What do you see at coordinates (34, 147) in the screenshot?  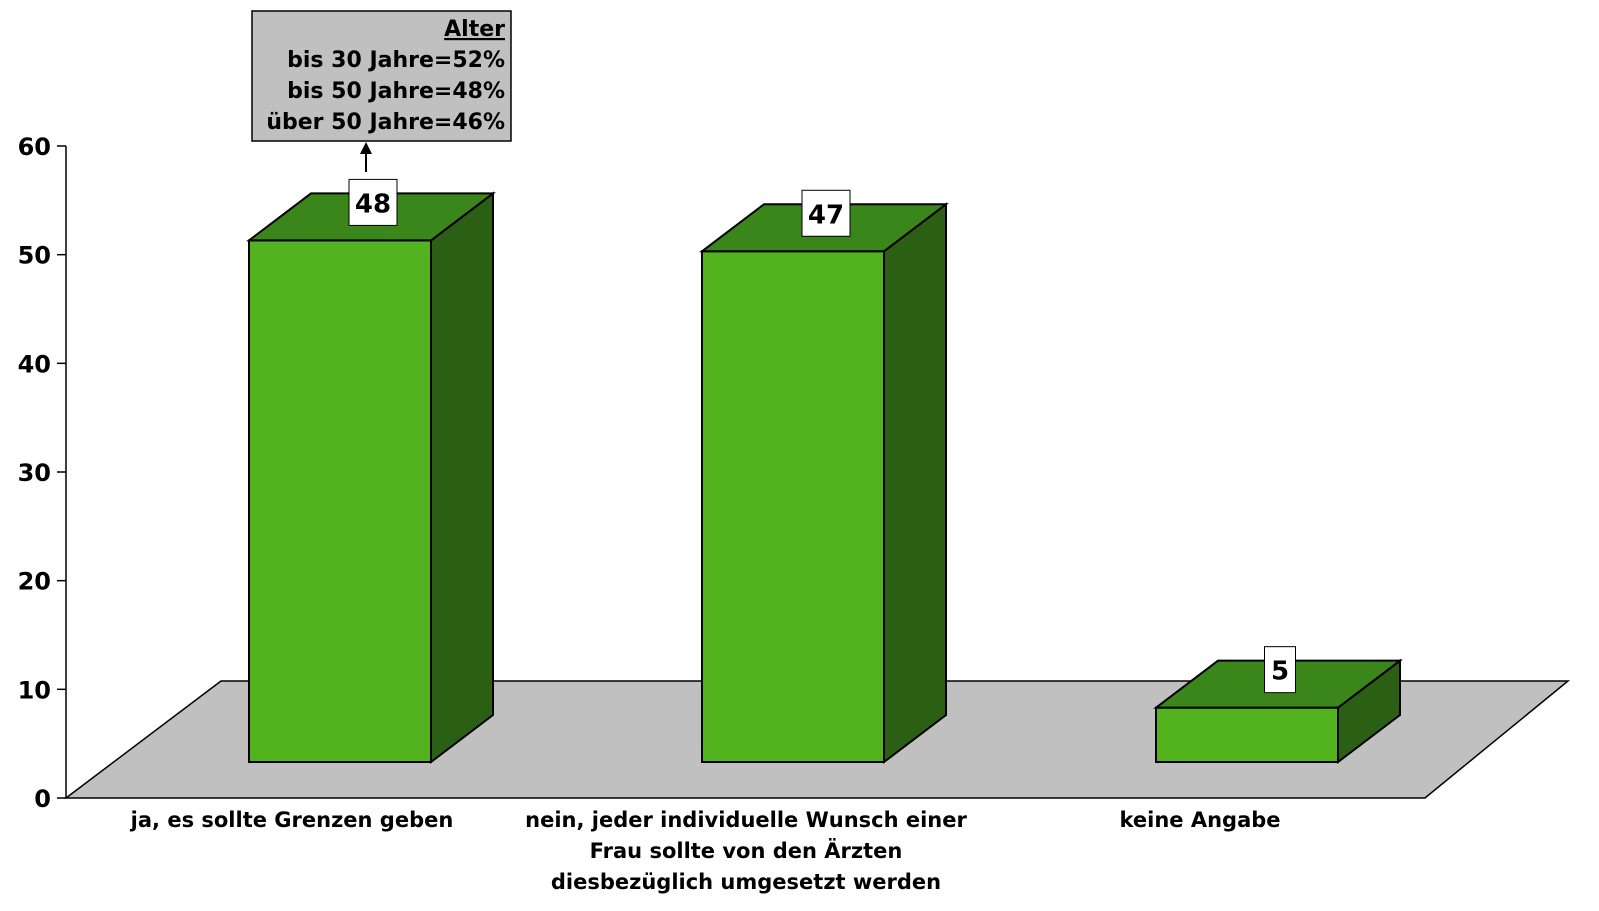 I see `y-tick-label: 60` at bounding box center [34, 147].